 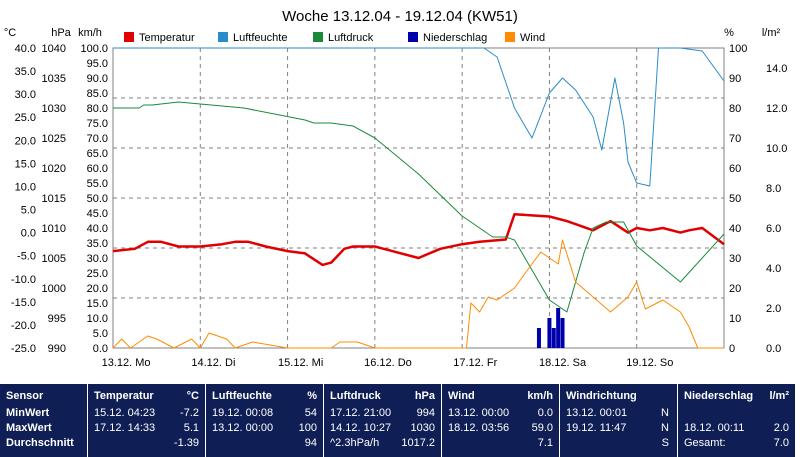 What do you see at coordinates (23, 280) in the screenshot?
I see `left-tick-label: -10.0` at bounding box center [23, 280].